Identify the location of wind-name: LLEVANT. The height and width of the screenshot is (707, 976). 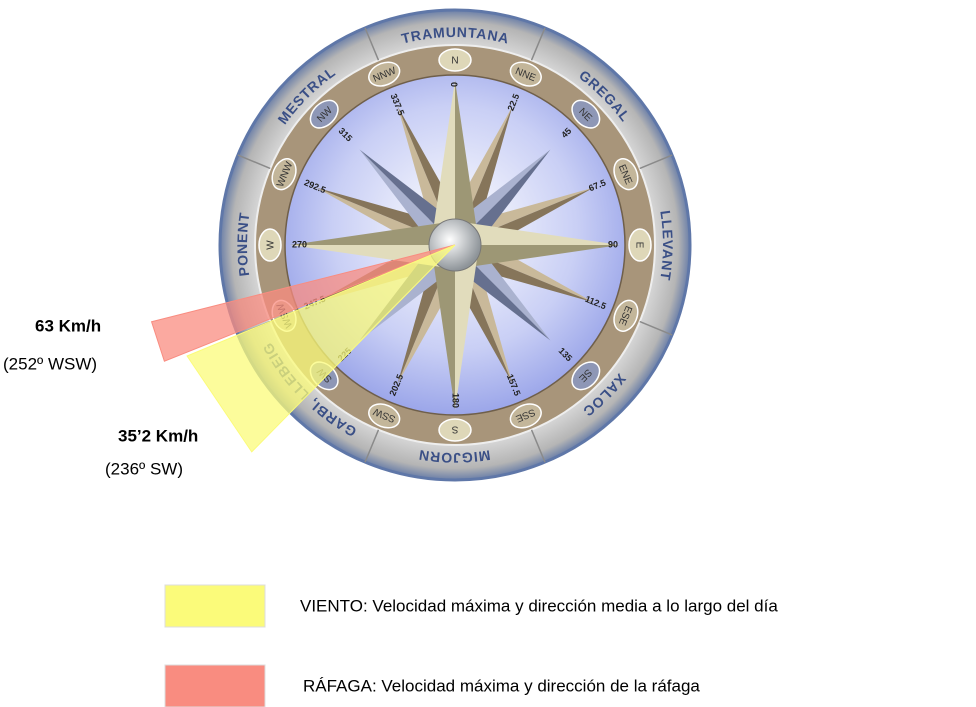
(666, 245).